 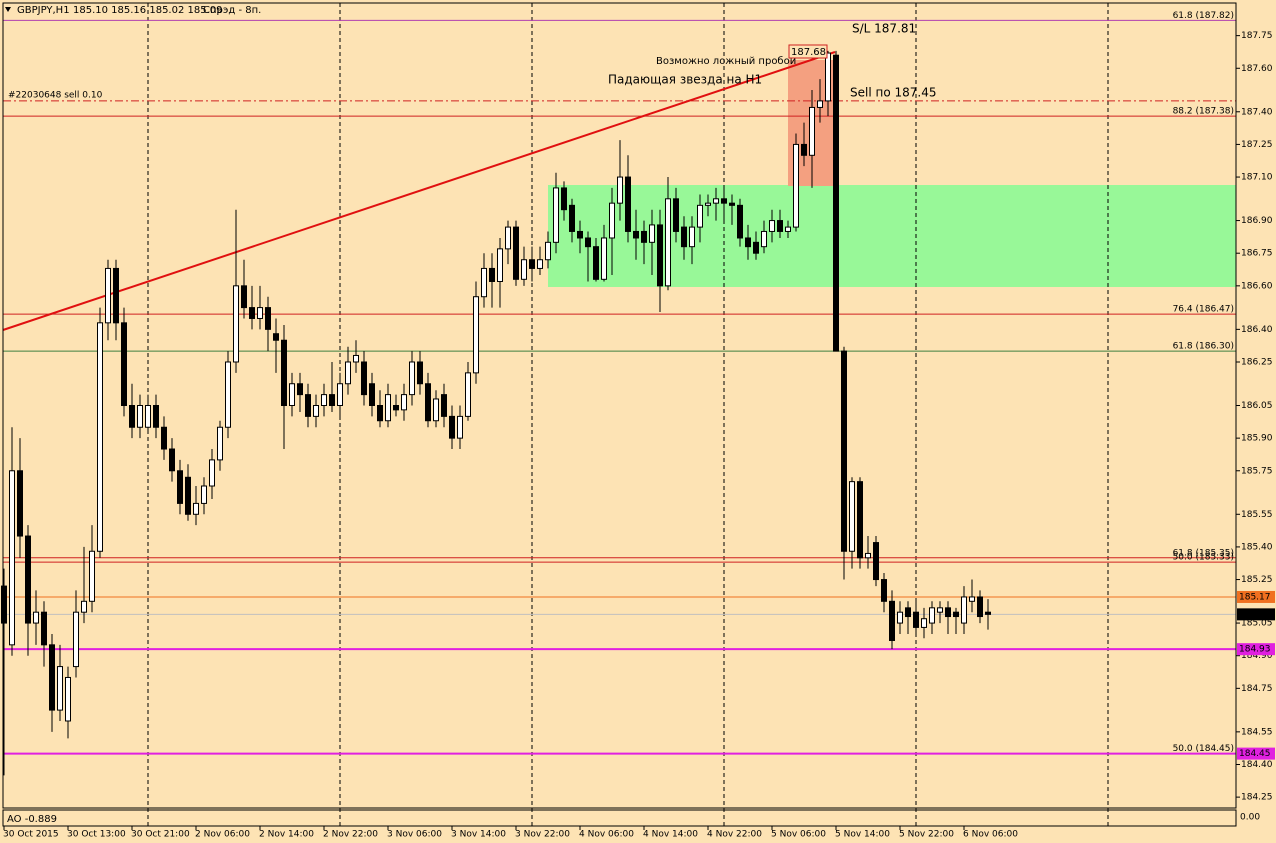 What do you see at coordinates (893, 93) in the screenshot?
I see `sell-note: Sell по 187.45` at bounding box center [893, 93].